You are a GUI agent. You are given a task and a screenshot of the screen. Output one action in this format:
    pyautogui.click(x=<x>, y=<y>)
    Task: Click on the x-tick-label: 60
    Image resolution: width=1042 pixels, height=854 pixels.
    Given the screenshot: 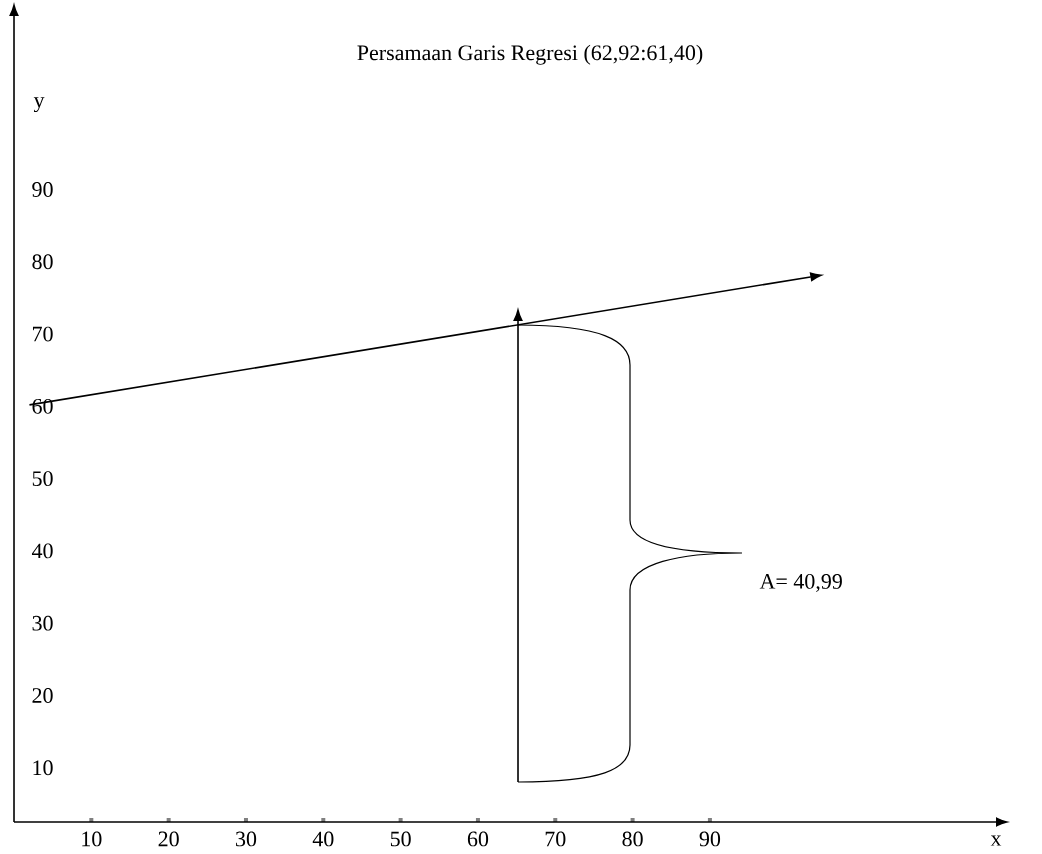 What is the action you would take?
    pyautogui.click(x=478, y=839)
    